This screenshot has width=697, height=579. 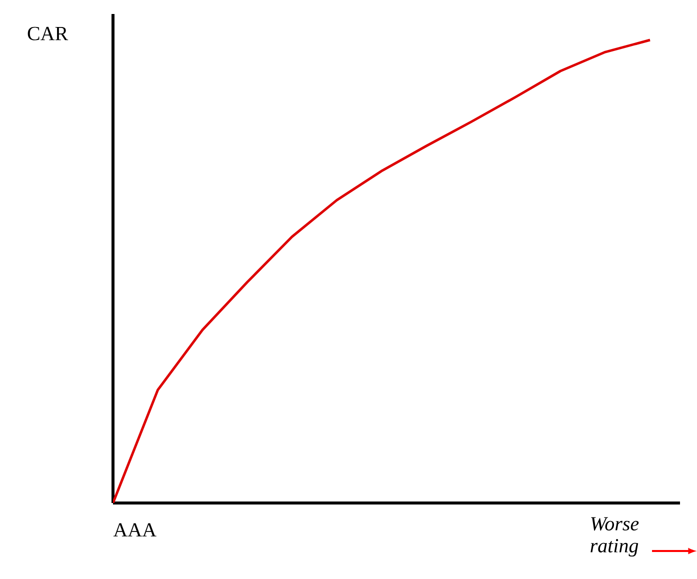 I want to click on y-axis-title: CAR, so click(x=48, y=33).